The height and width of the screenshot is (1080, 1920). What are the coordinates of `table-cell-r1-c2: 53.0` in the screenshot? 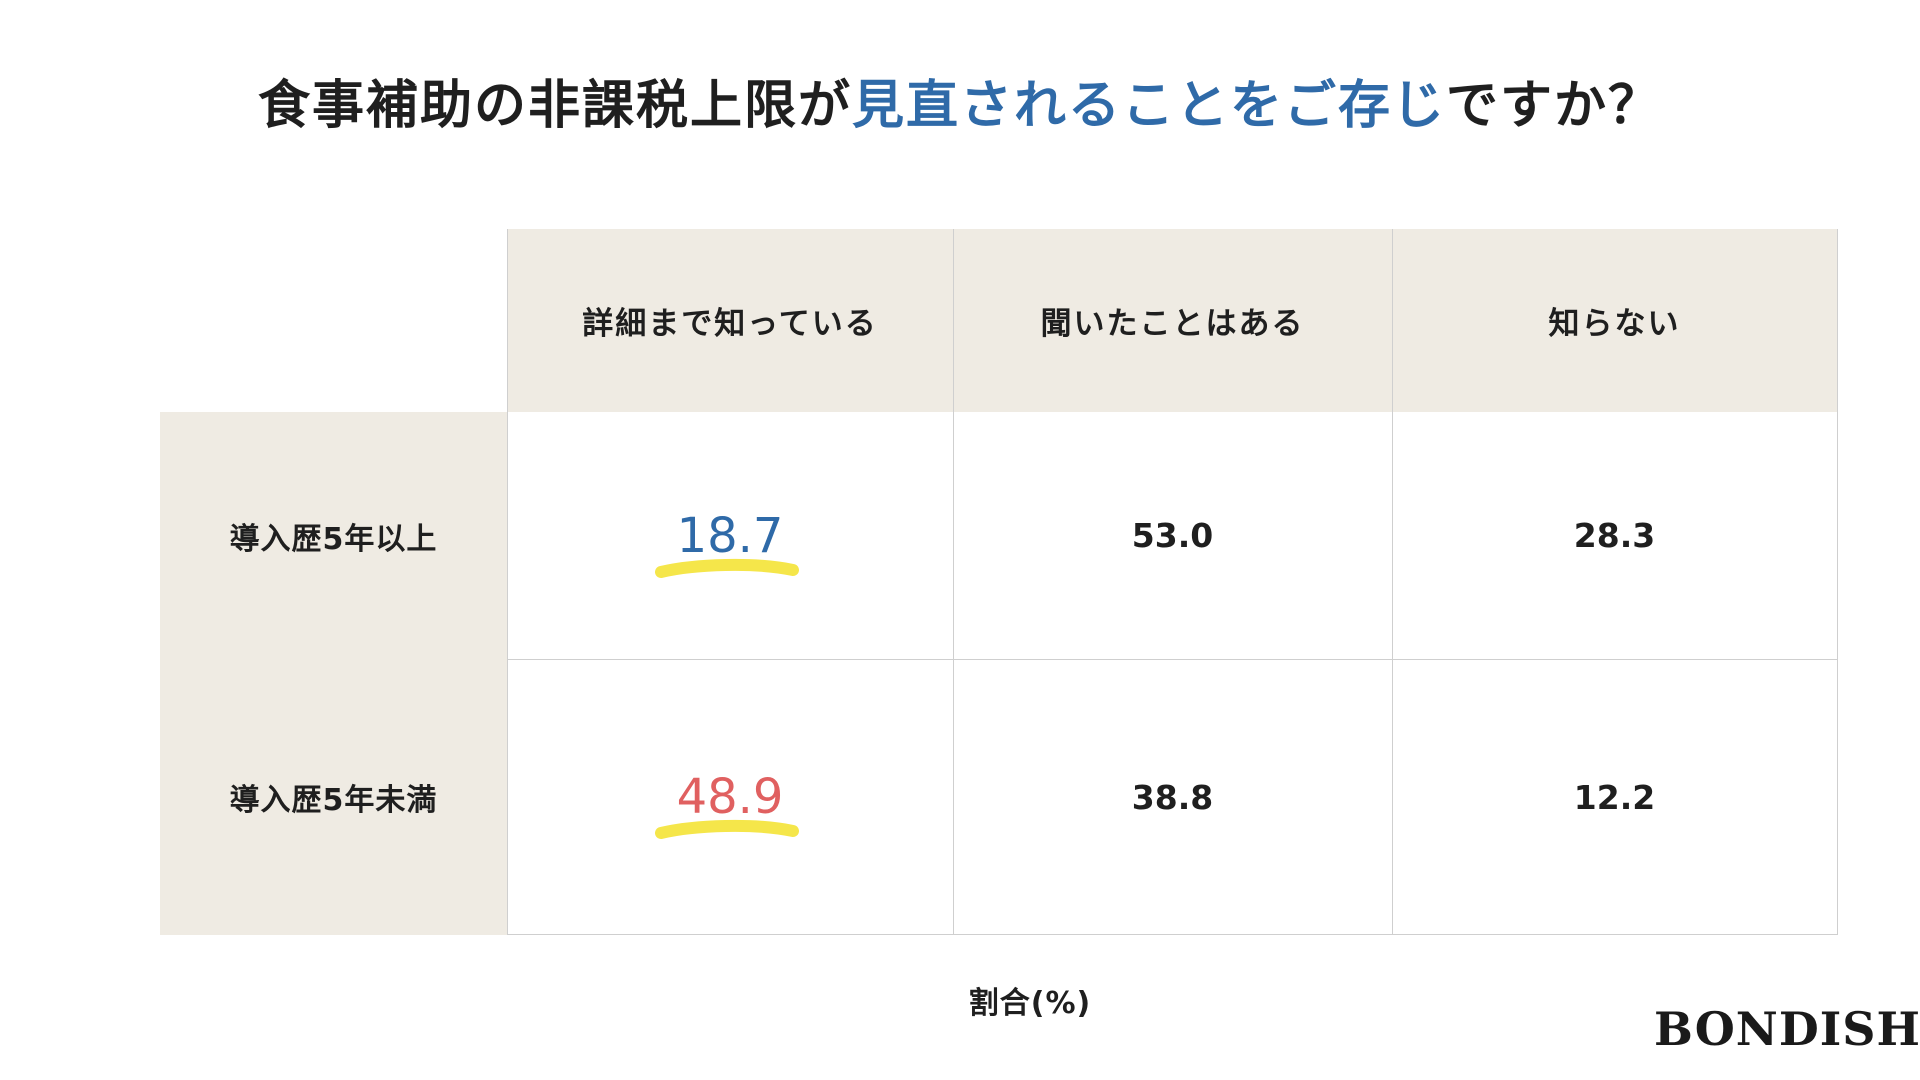 It's located at (1172, 535).